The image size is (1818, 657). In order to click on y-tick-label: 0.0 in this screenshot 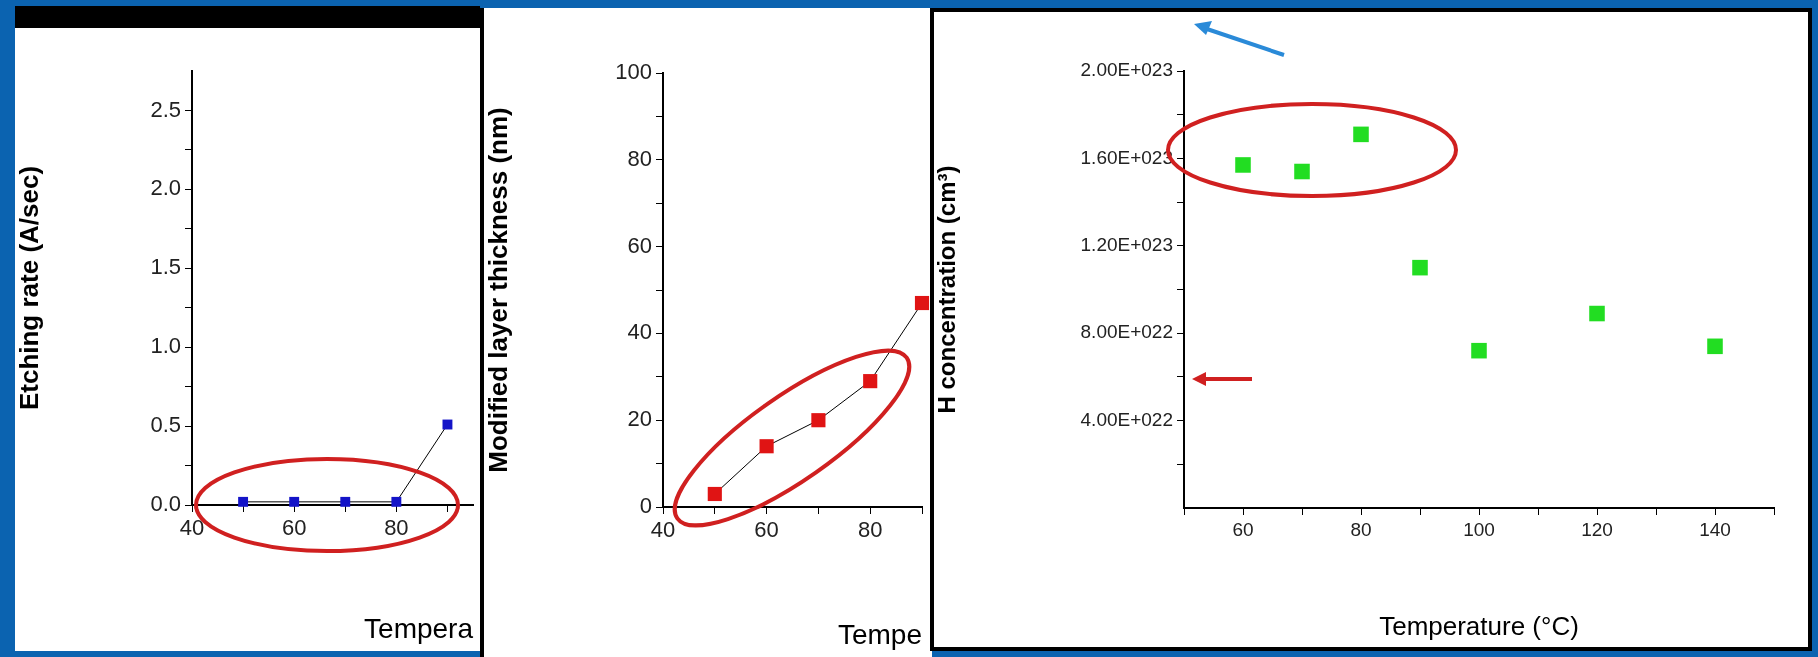, I will do `click(165, 504)`.